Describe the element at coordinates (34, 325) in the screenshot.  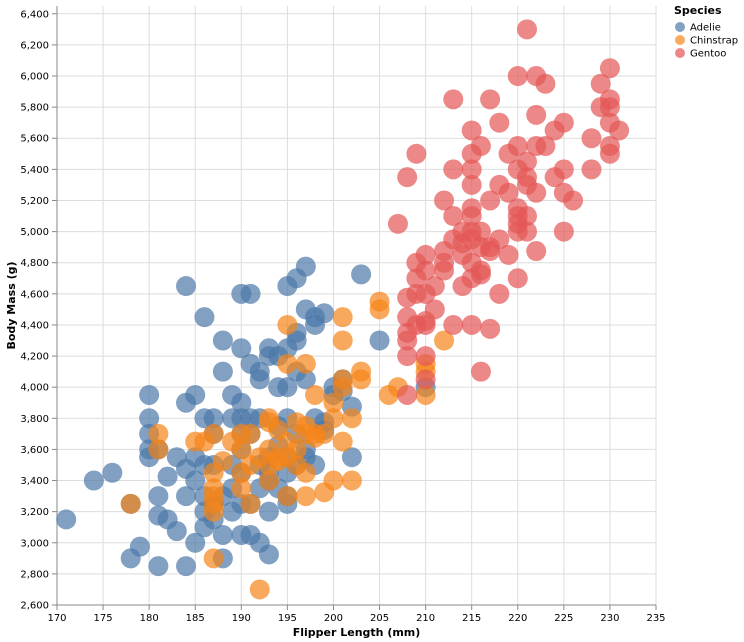
I see `y-tick-label: 4,400` at that location.